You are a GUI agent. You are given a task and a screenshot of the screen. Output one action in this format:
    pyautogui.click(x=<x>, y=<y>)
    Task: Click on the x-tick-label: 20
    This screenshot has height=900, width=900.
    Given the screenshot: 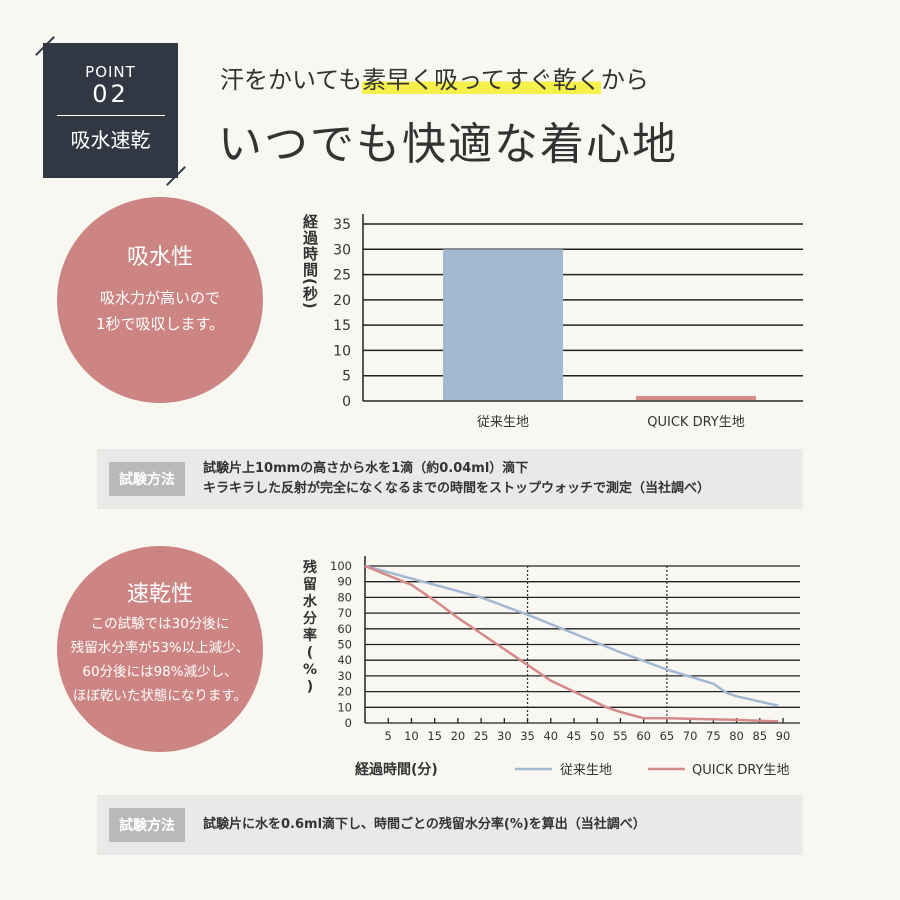 What is the action you would take?
    pyautogui.click(x=458, y=736)
    